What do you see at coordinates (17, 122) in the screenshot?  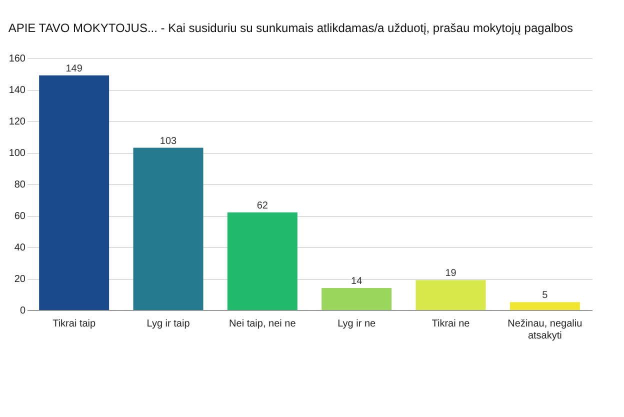 I see `y-tick-label: 120` at bounding box center [17, 122].